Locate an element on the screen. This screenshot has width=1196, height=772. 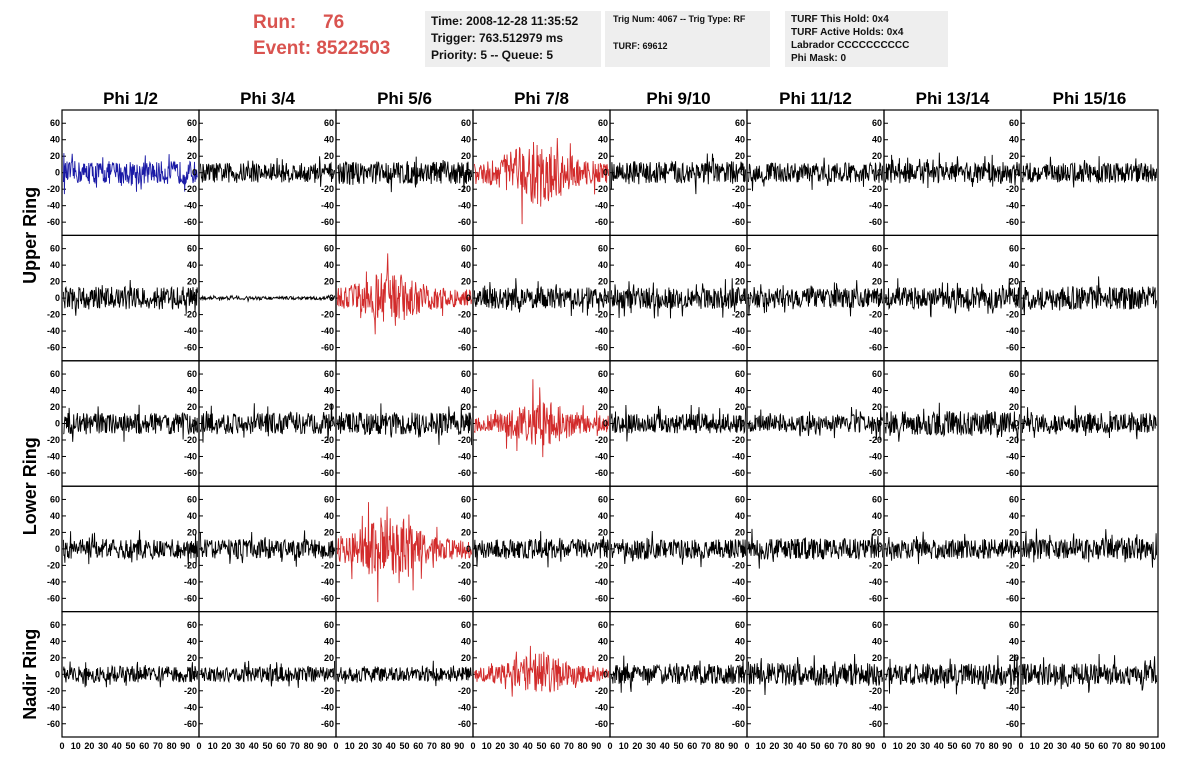
column-title: Phi 7/8 is located at coordinates (541, 98).